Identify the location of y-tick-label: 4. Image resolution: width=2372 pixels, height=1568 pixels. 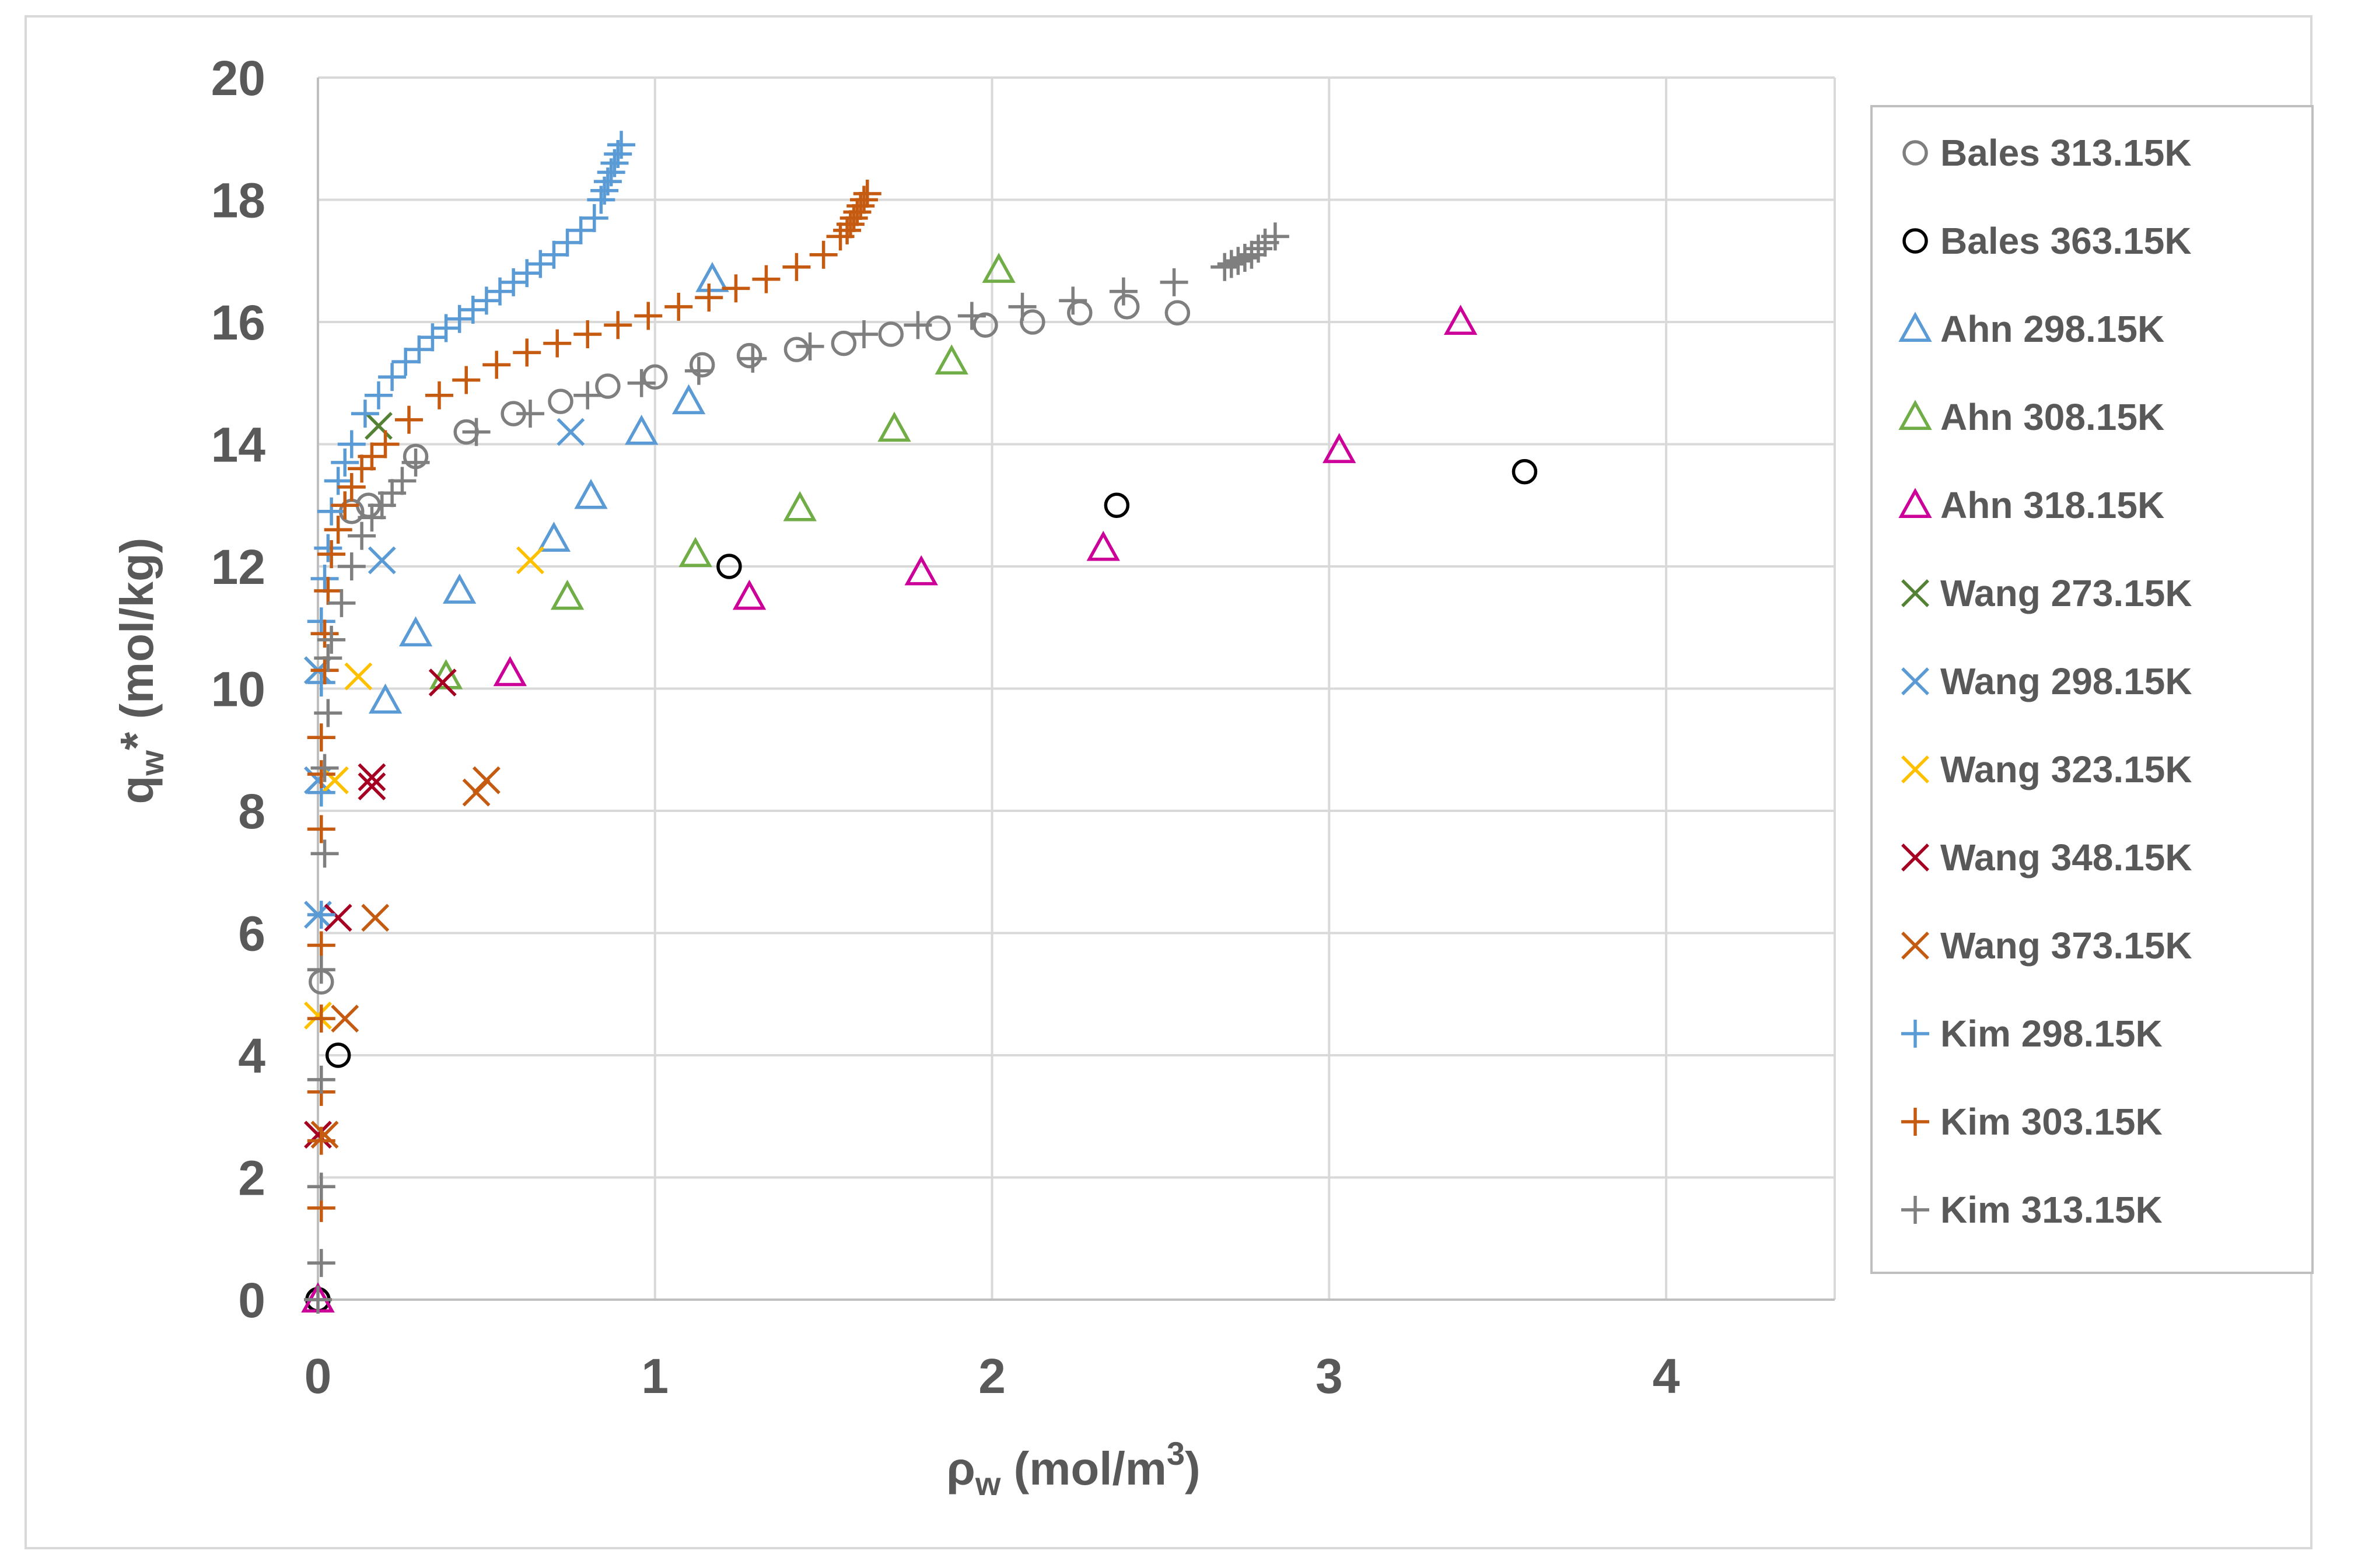
(251, 1055).